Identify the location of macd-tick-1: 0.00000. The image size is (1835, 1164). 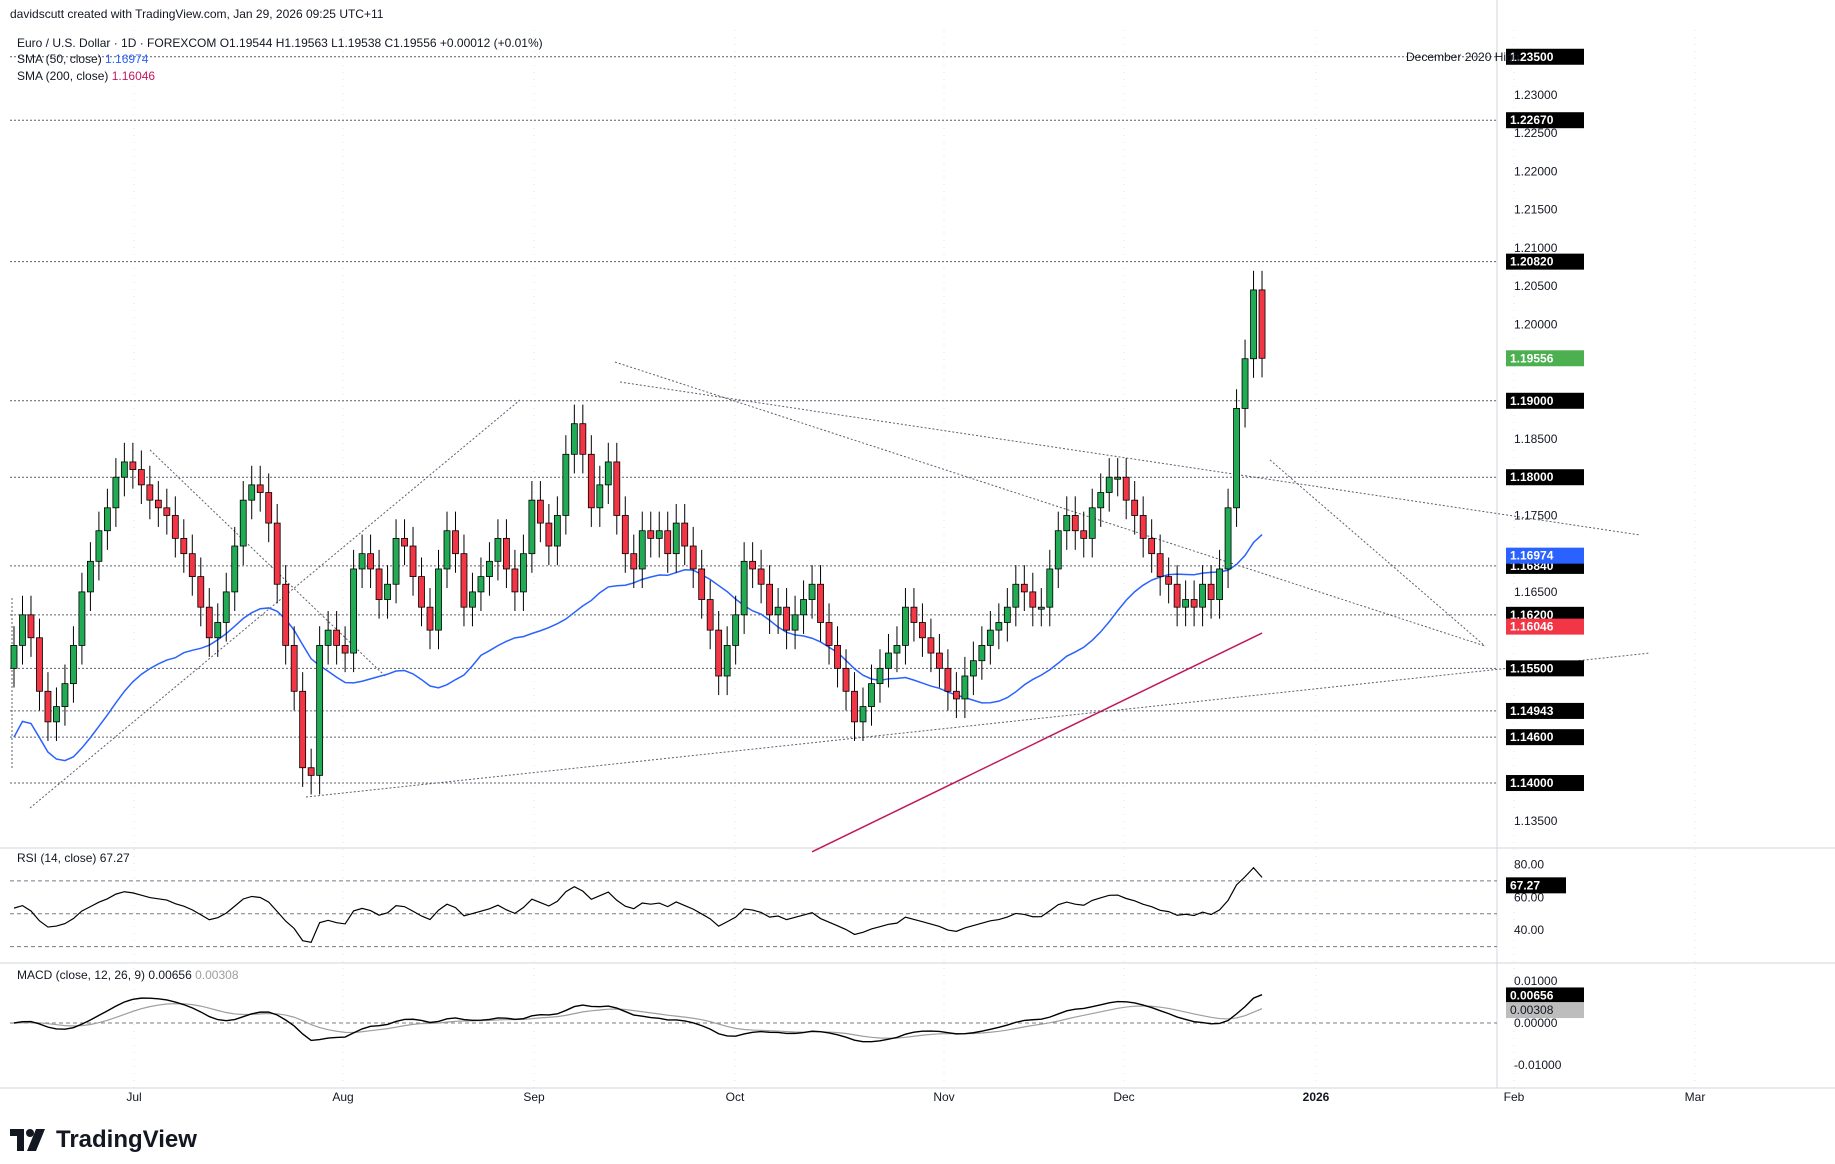
(1536, 1023).